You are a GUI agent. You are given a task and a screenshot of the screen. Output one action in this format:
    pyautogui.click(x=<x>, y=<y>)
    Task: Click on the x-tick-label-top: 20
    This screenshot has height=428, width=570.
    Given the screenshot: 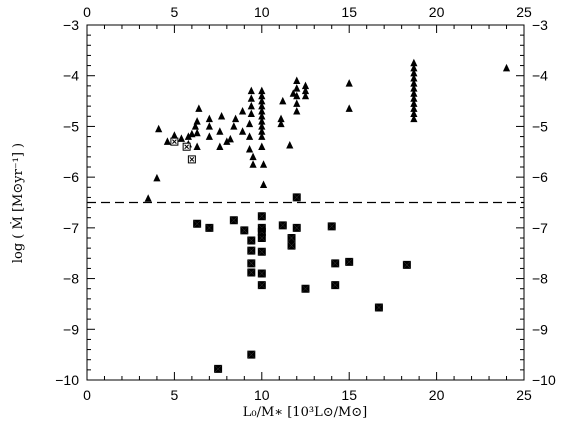 What is the action you would take?
    pyautogui.click(x=437, y=12)
    